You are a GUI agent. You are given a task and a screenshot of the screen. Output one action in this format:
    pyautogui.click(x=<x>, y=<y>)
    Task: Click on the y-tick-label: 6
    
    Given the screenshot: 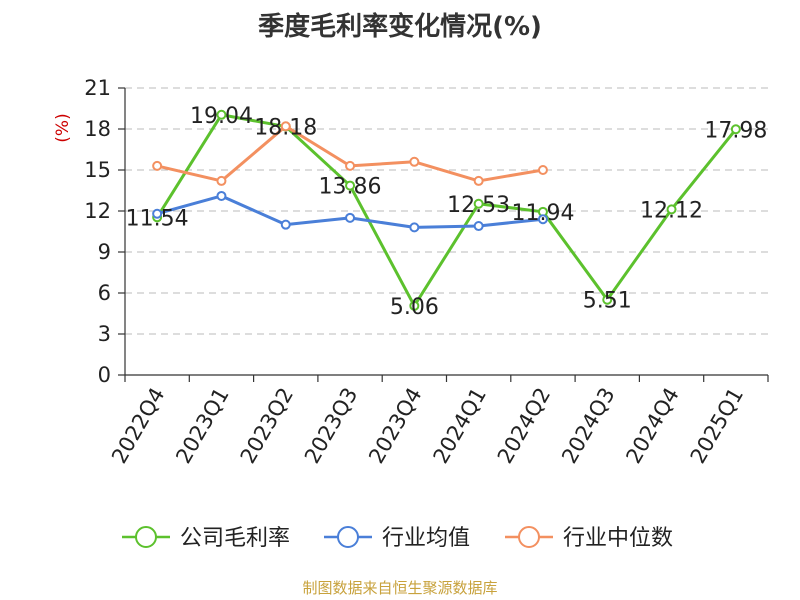 What is the action you would take?
    pyautogui.click(x=104, y=293)
    